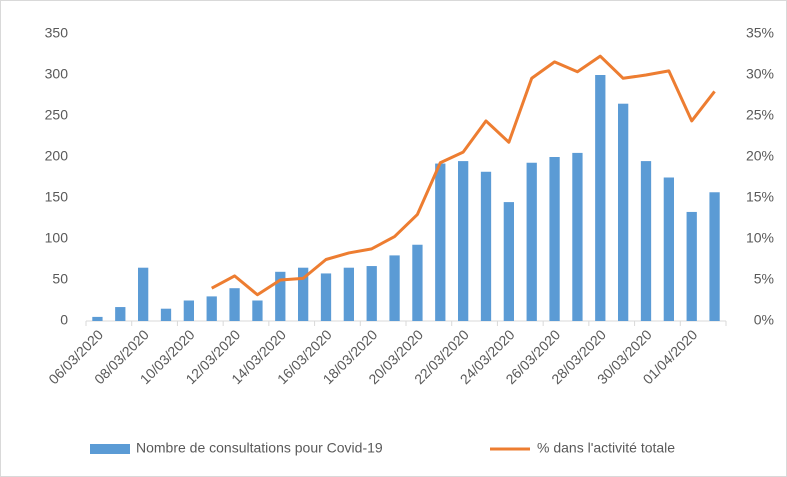 This screenshot has width=787, height=477. What do you see at coordinates (60, 279) in the screenshot?
I see `y-tick-label: 50` at bounding box center [60, 279].